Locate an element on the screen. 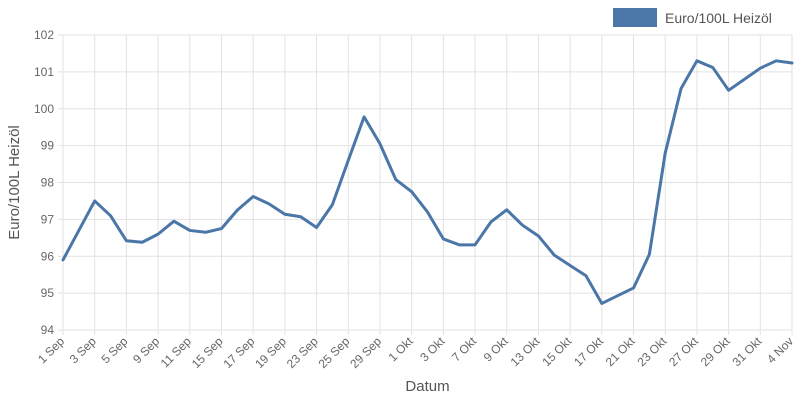  y-axis-tick-labels: 94 95 96 97 98 99 100 101 102 is located at coordinates (44, 182).